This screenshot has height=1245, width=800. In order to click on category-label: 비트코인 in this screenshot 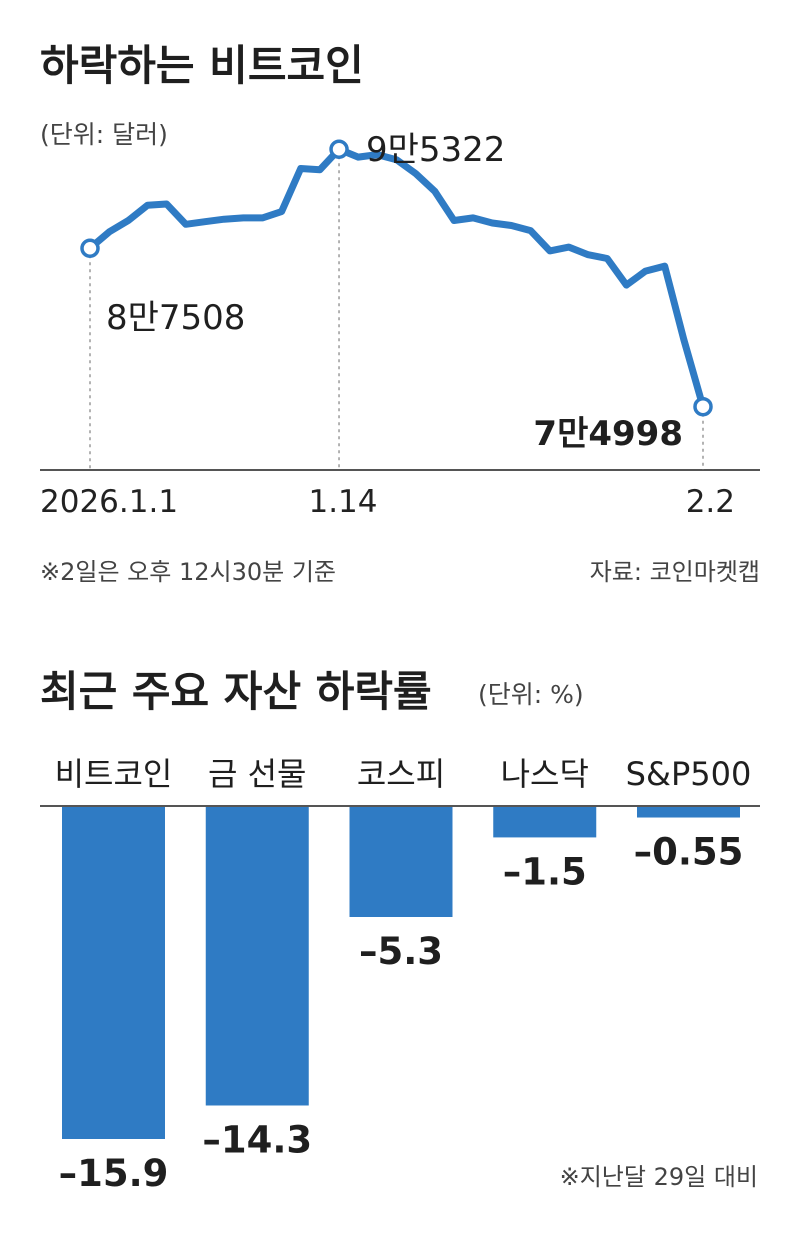, I will do `click(114, 774)`.